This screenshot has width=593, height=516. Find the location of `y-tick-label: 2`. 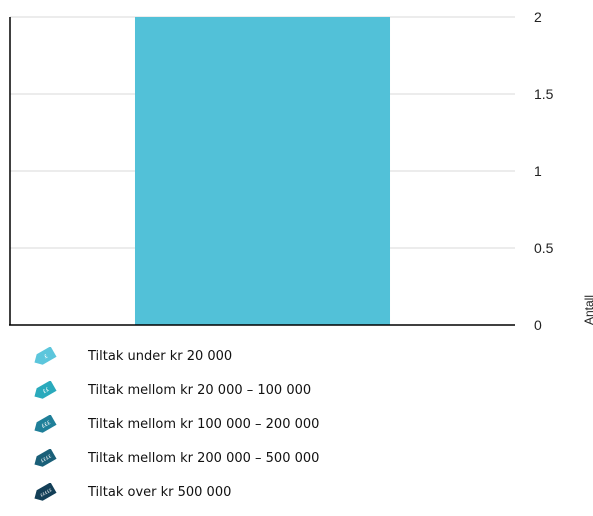

y-tick-label: 2 is located at coordinates (538, 17).